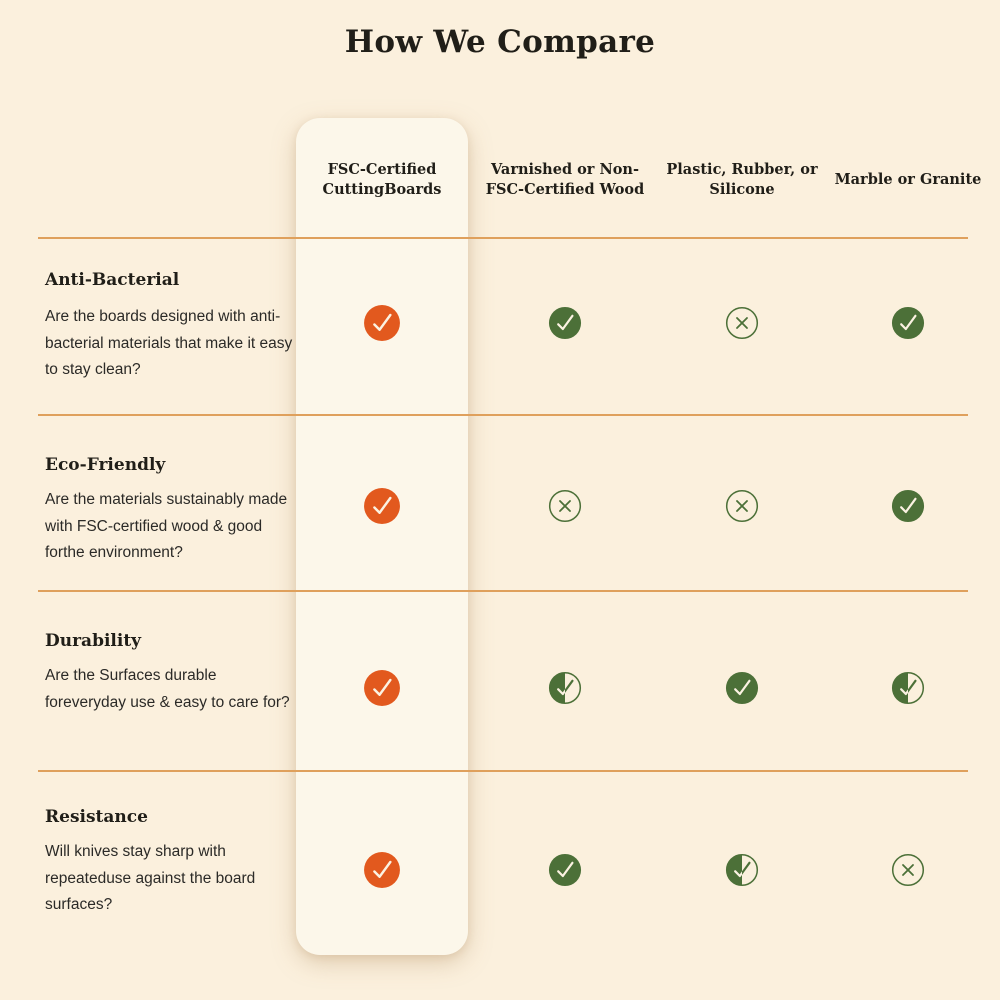 The image size is (1000, 1000). What do you see at coordinates (565, 179) in the screenshot?
I see `column-header-varnished-wood: Varnished or Non-FSC-Certified Wood` at bounding box center [565, 179].